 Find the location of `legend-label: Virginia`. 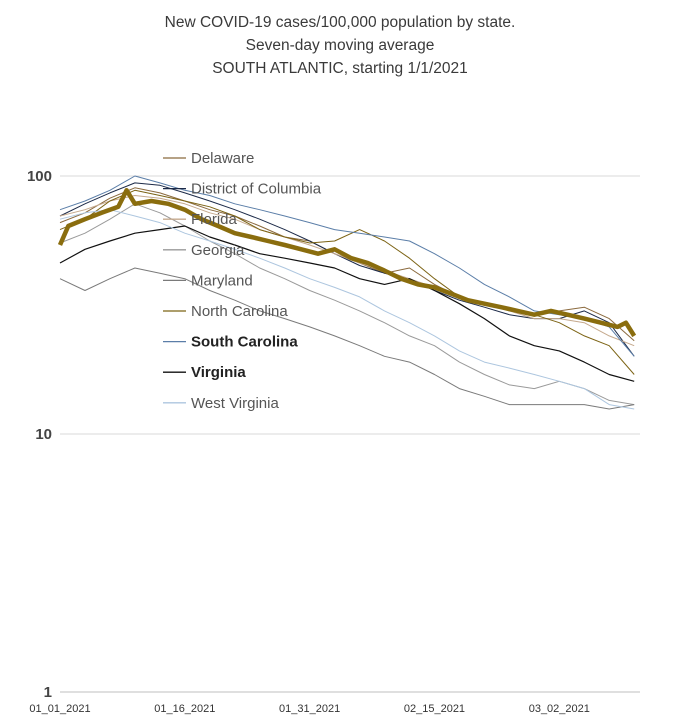

legend-label: Virginia is located at coordinates (218, 372).